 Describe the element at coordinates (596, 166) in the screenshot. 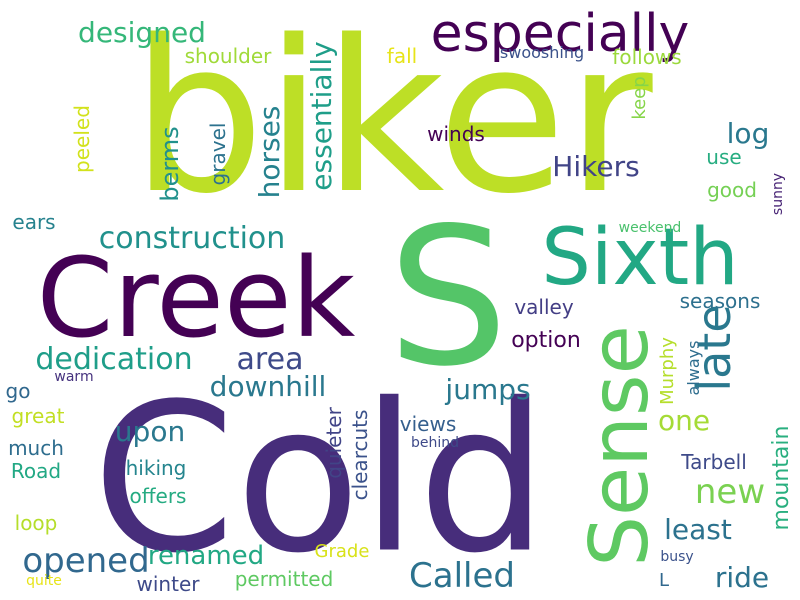

I see `word-hikers: Hikers` at that location.